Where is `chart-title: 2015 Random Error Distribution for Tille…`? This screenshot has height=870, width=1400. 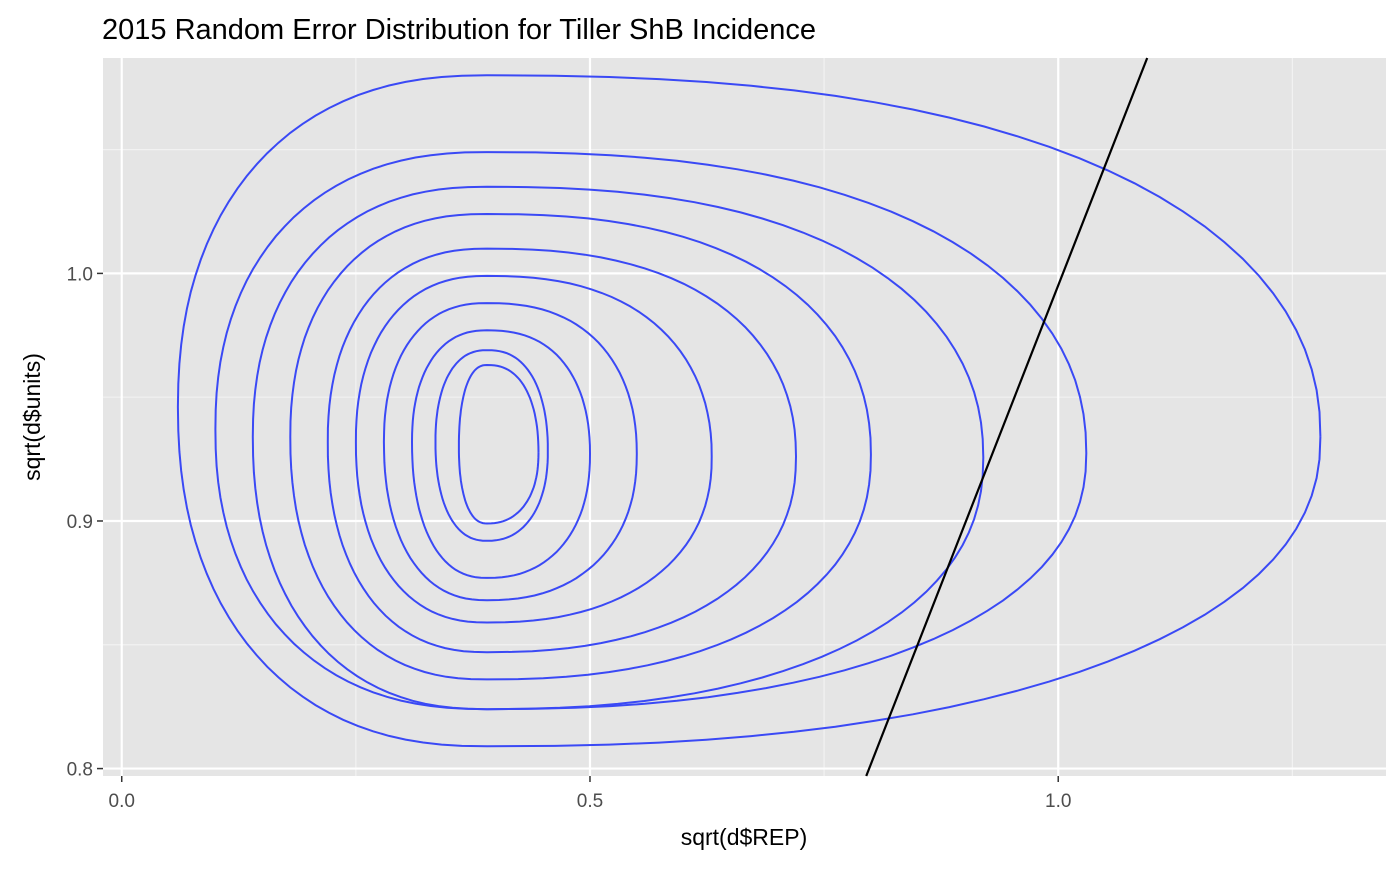 chart-title: 2015 Random Error Distribution for Tille… is located at coordinates (459, 30).